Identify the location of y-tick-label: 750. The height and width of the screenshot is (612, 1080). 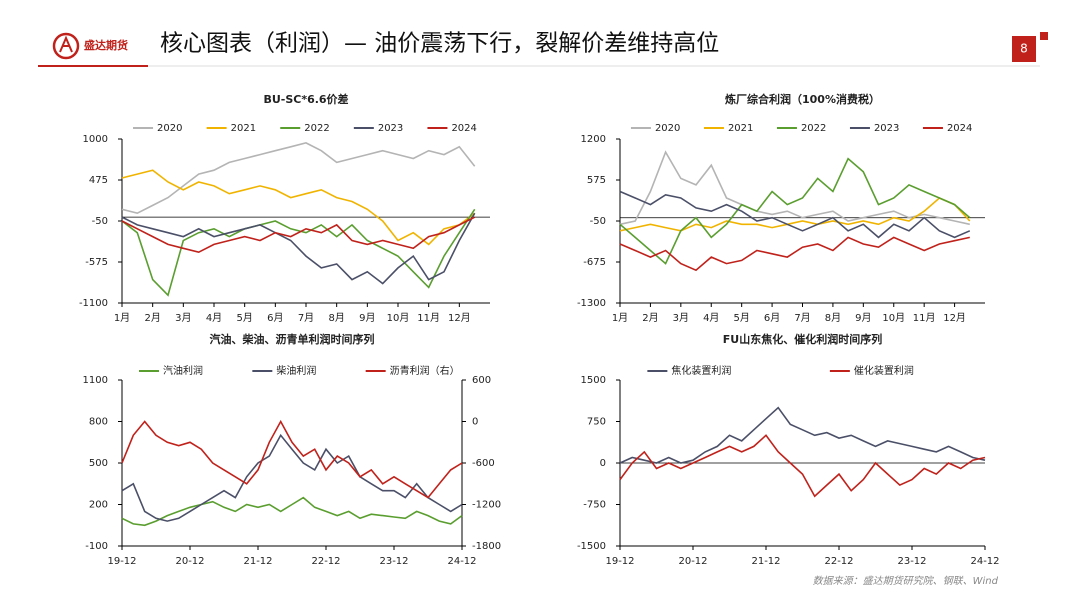
(596, 422).